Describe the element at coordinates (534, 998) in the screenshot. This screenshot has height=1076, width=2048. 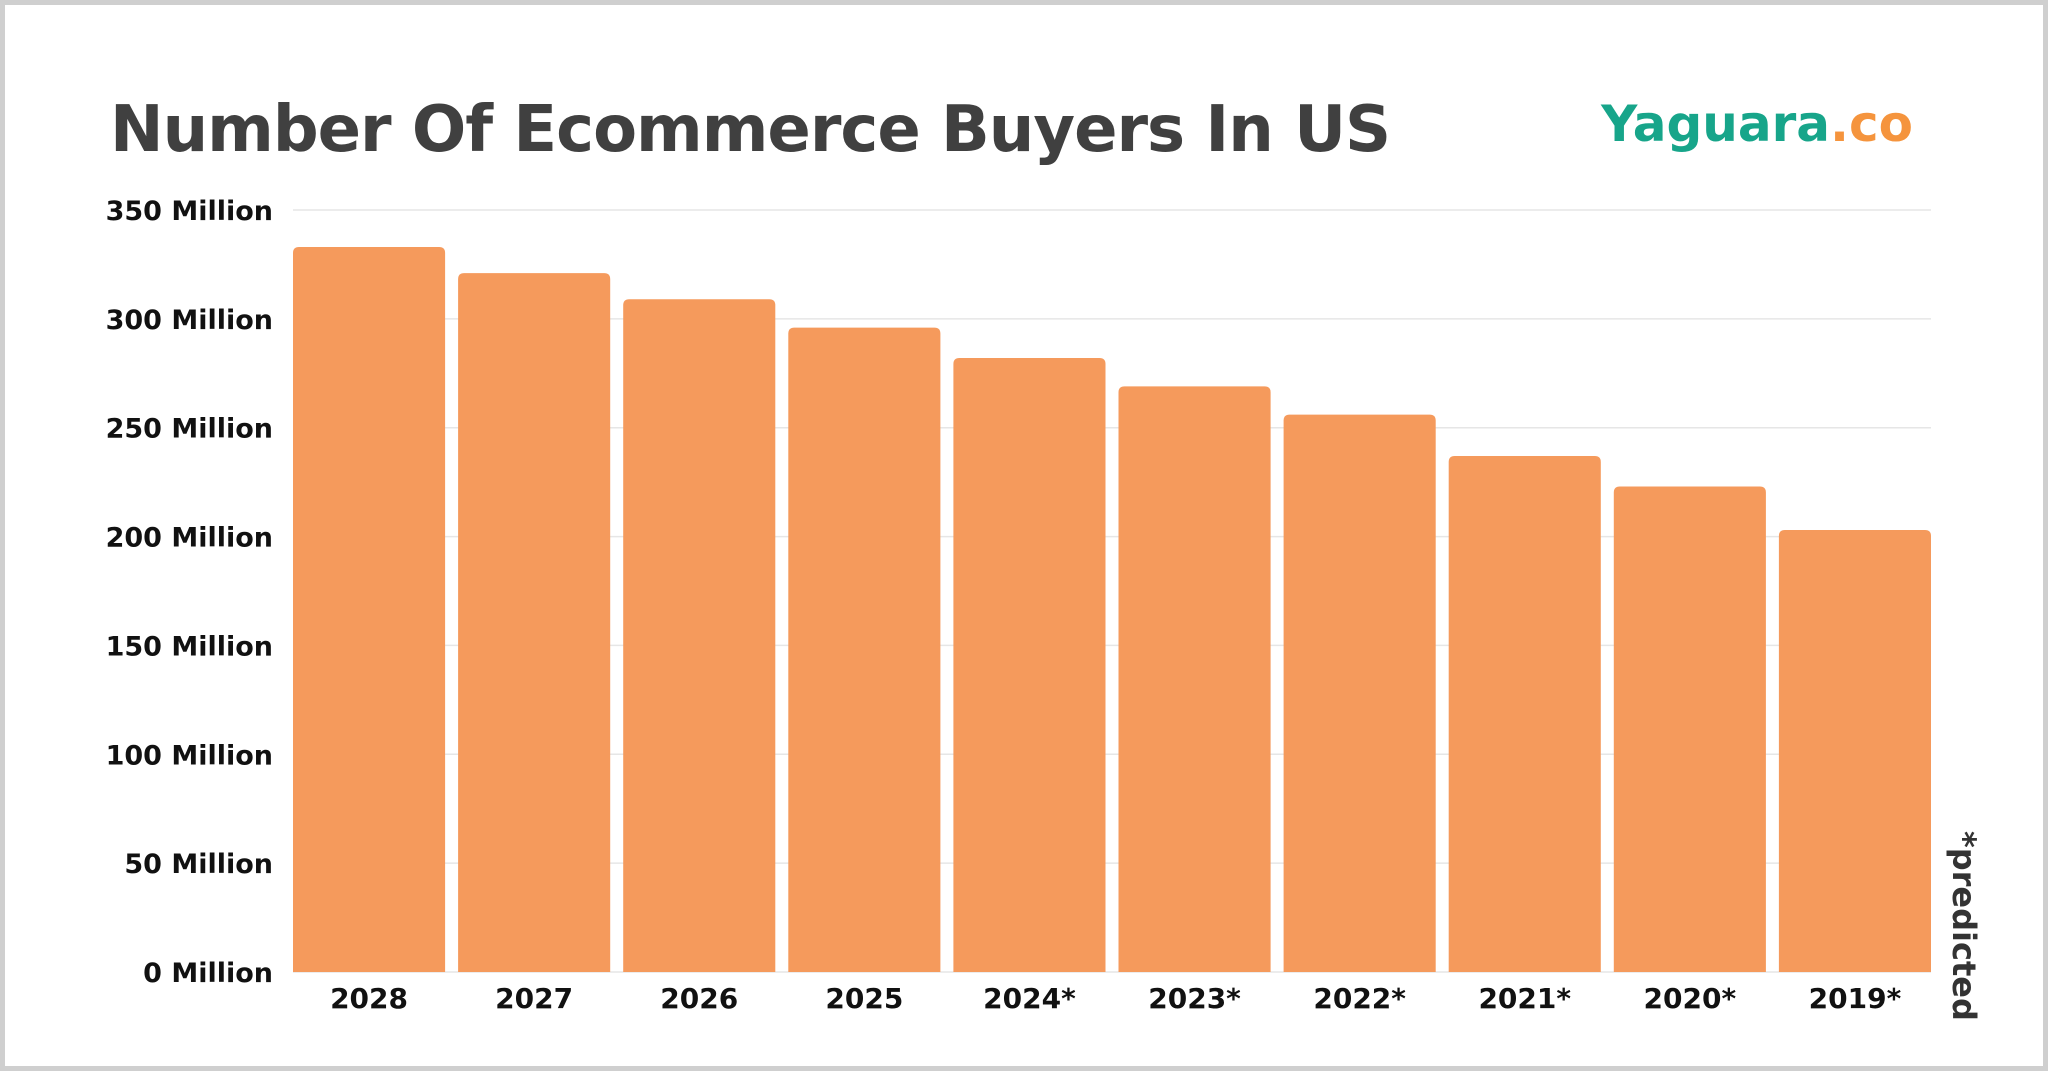
I see `x-tick-label: 2027` at that location.